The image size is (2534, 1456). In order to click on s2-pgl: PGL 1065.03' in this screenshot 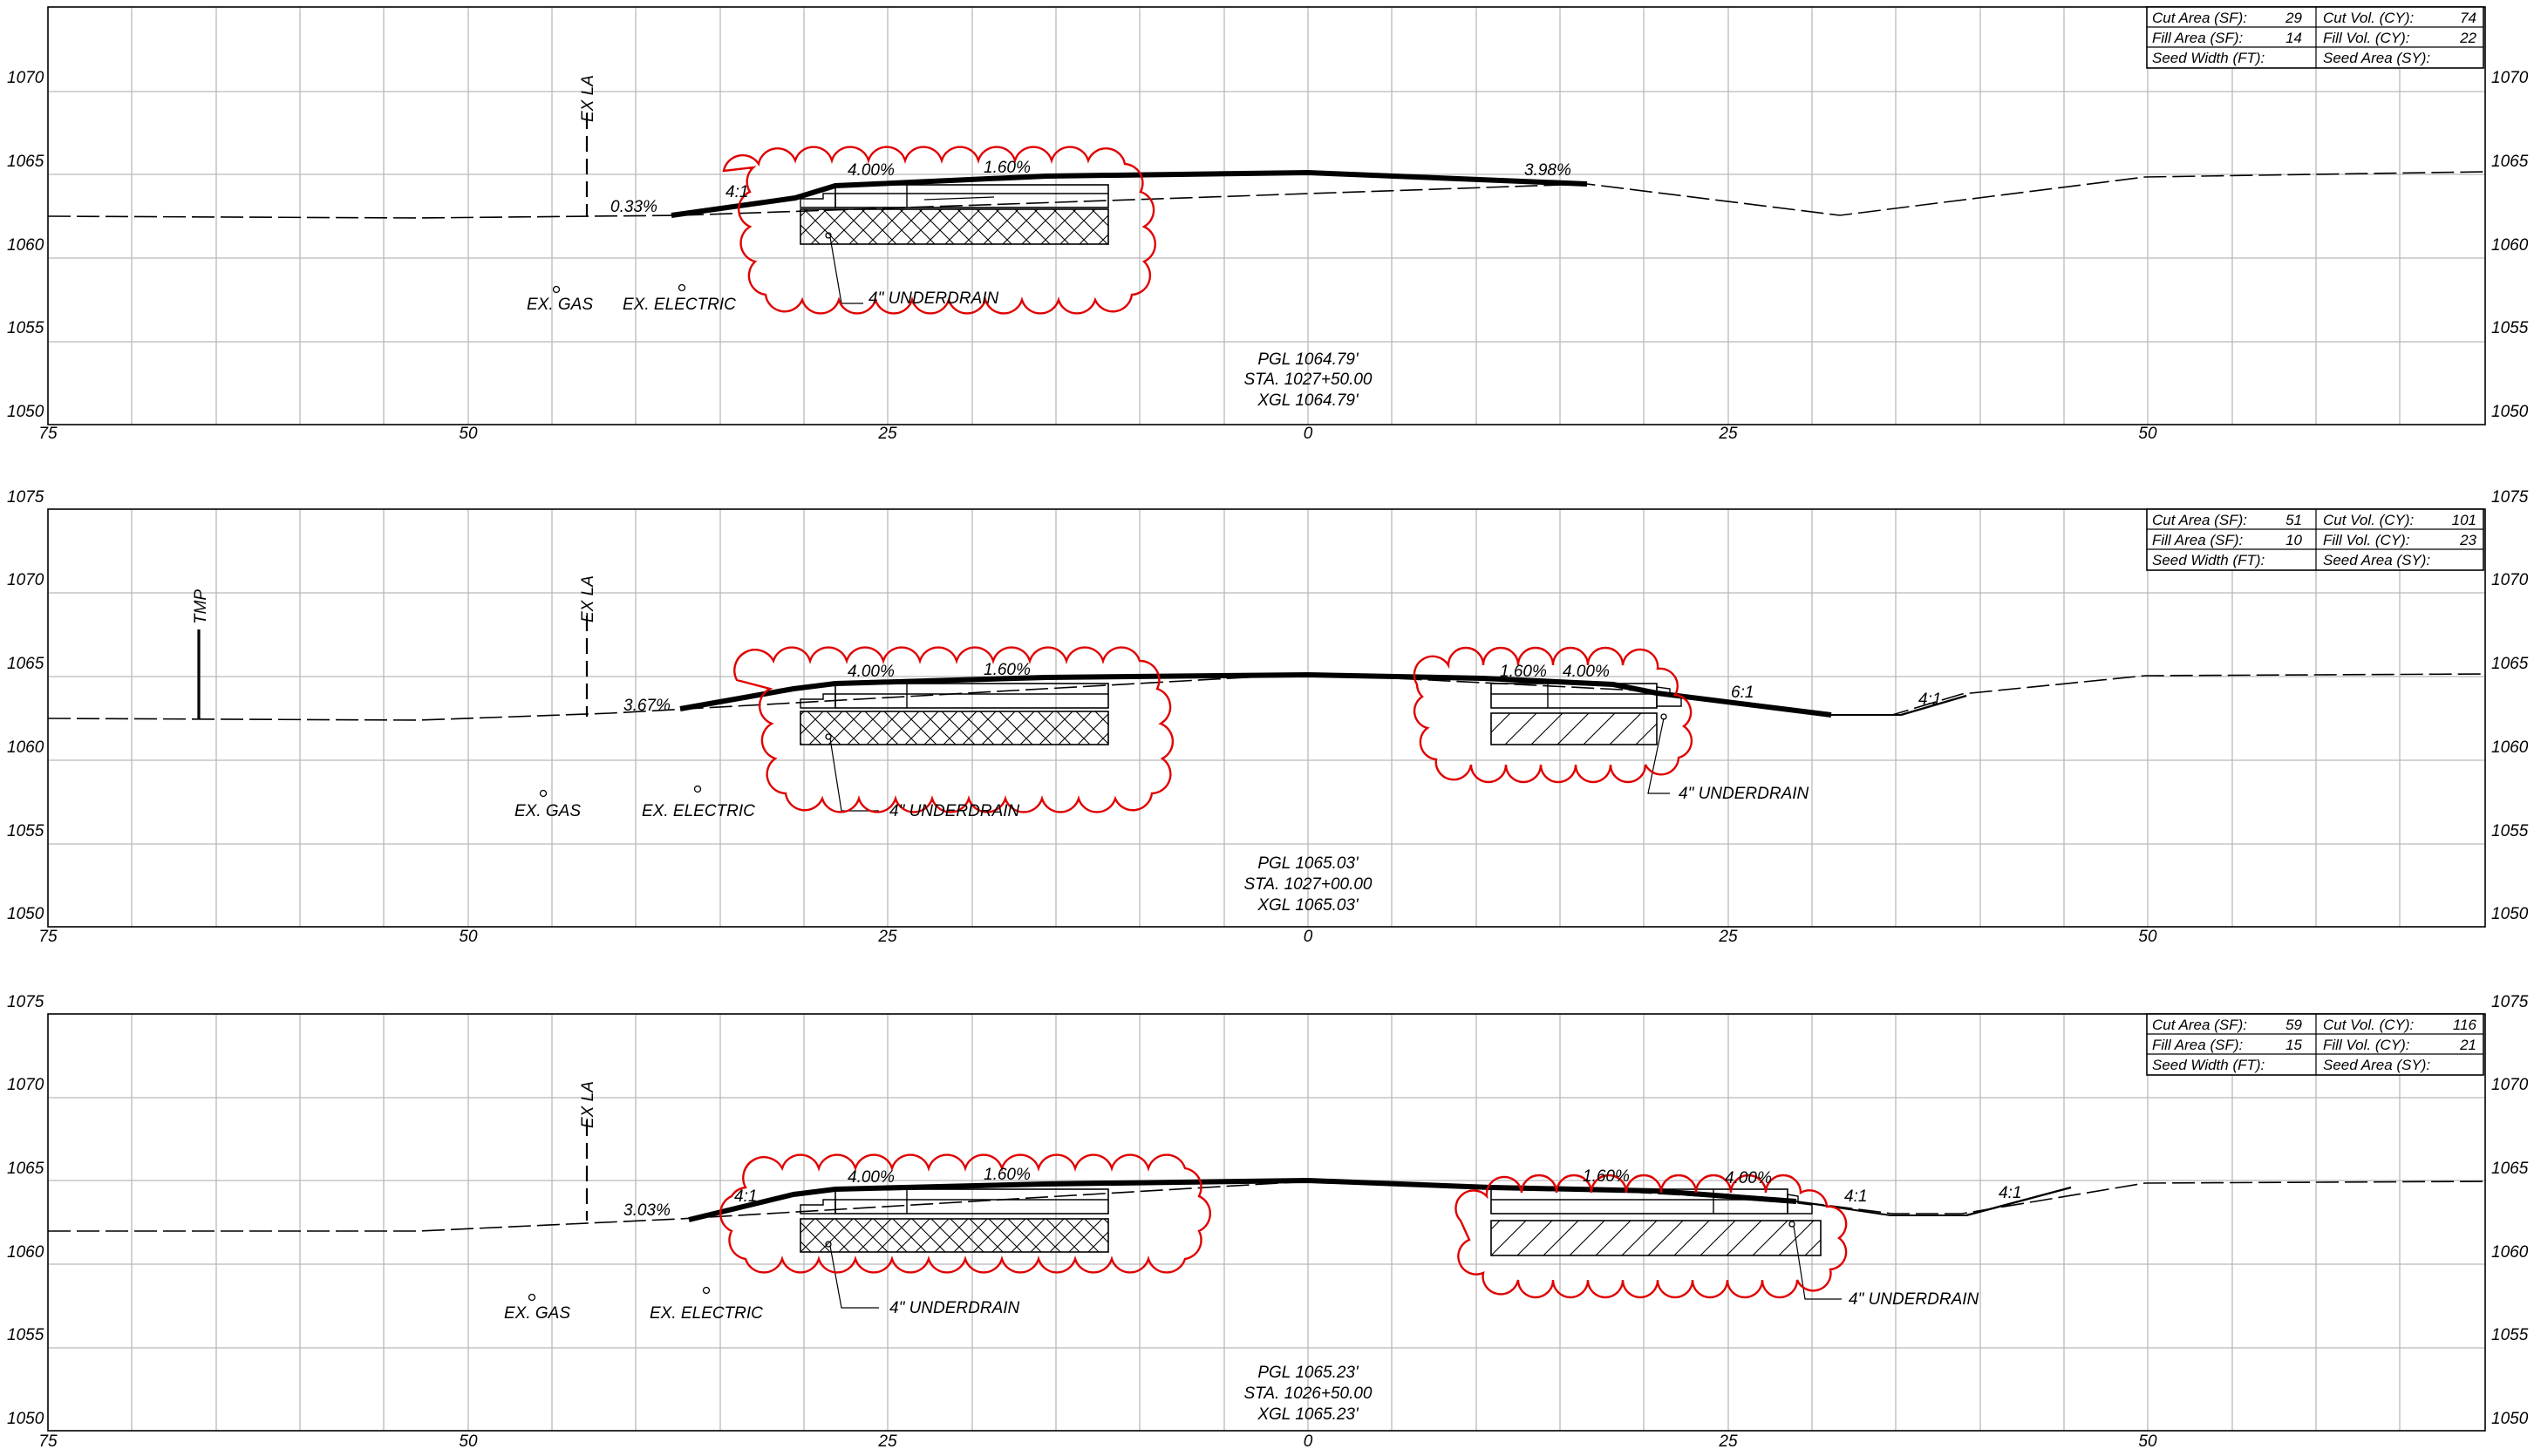, I will do `click(1308, 863)`.